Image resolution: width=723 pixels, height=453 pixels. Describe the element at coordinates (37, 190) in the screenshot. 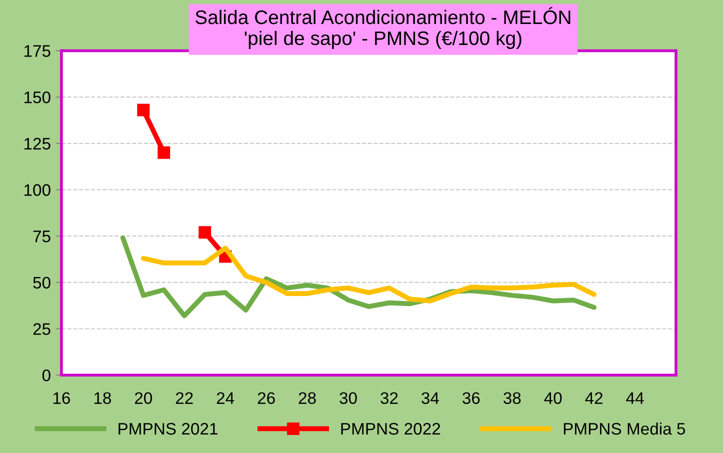

I see `y-tick-label: 100` at that location.